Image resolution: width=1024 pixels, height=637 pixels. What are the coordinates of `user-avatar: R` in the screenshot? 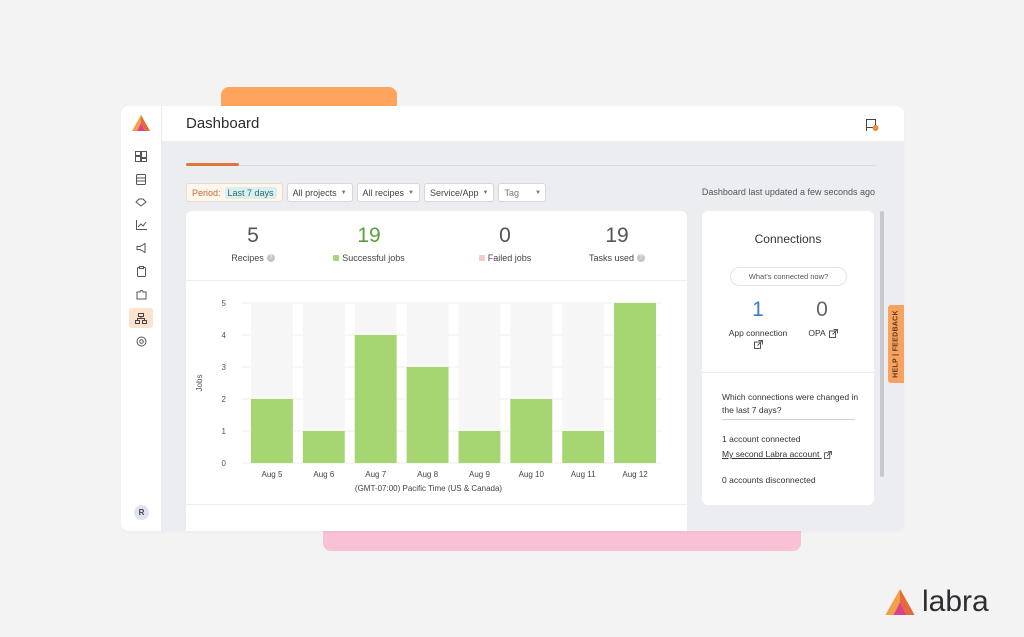 It's located at (141, 512).